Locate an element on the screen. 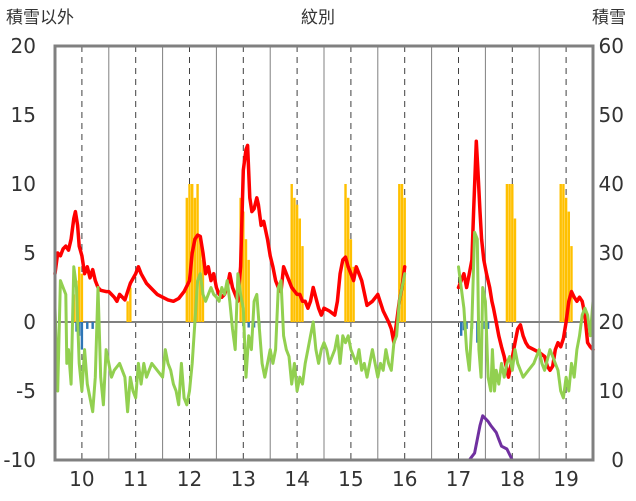 The width and height of the screenshot is (636, 501). x-tick-label: 14 is located at coordinates (296, 479).